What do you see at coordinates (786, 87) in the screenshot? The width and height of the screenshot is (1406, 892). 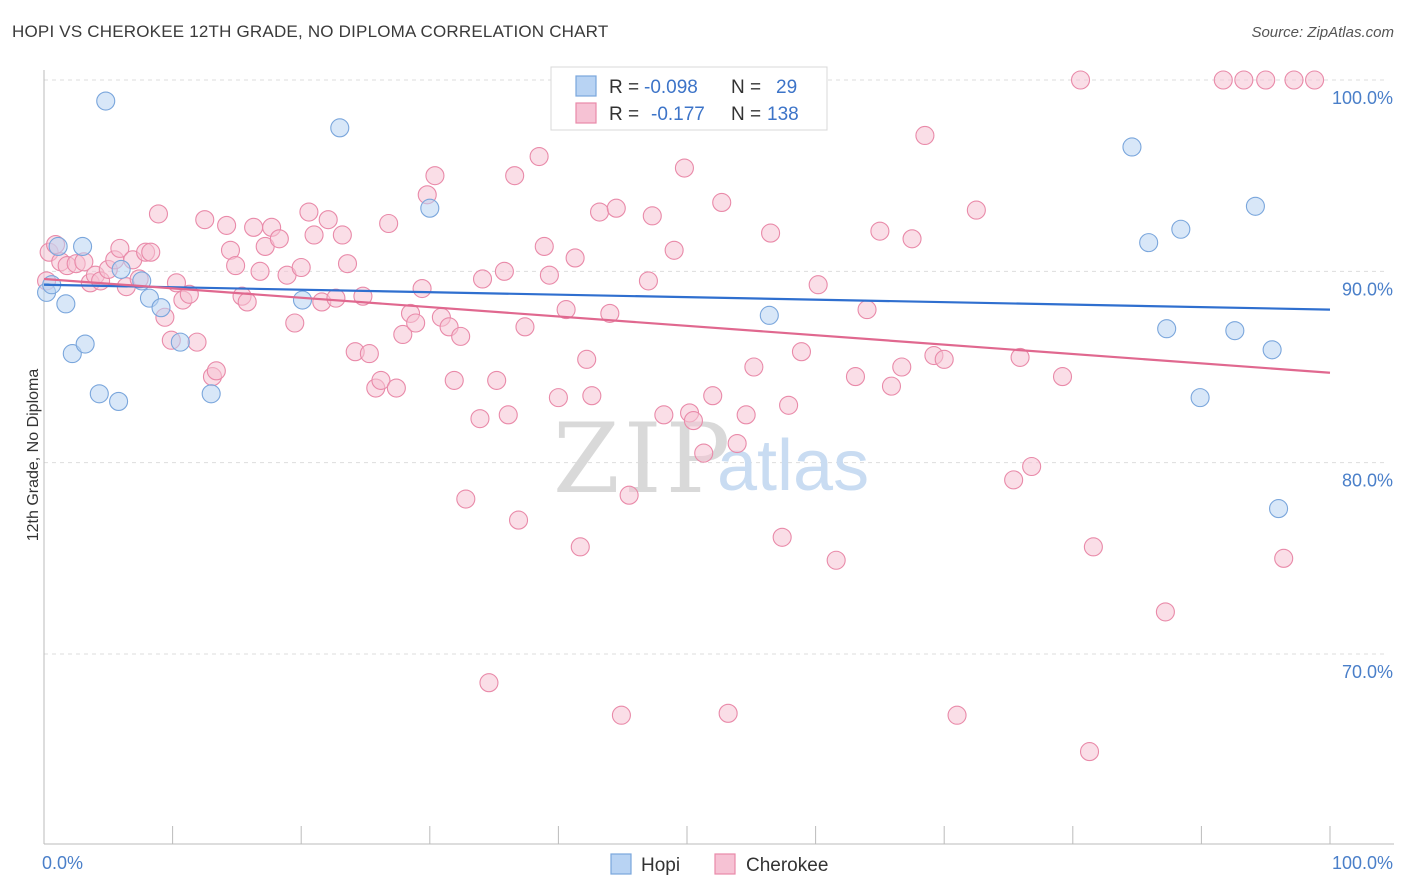 I see `legend-n-value-hopi: 29` at bounding box center [786, 87].